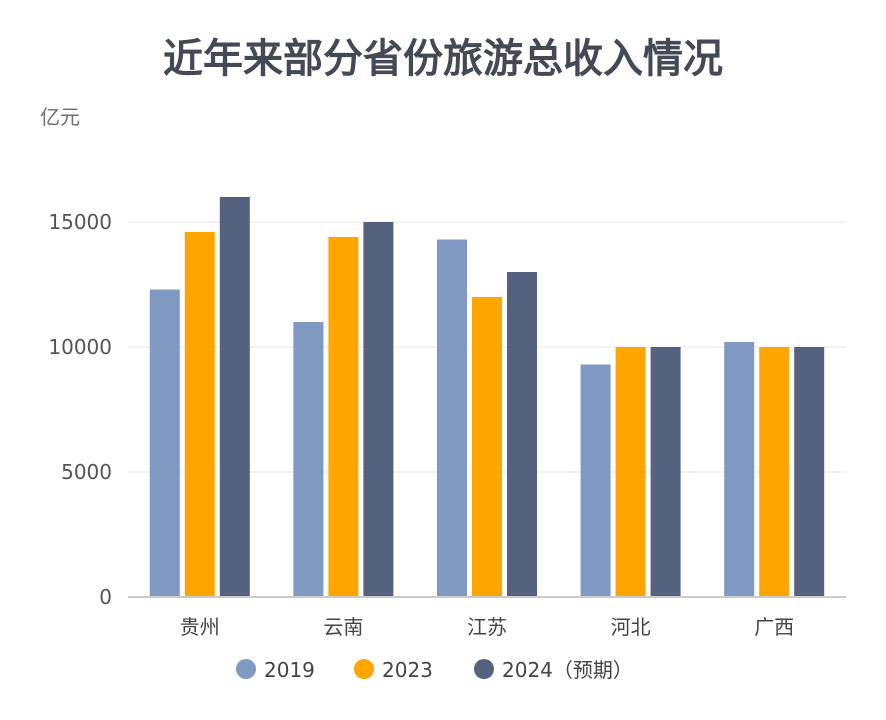 Image resolution: width=886 pixels, height=720 pixels. What do you see at coordinates (567, 670) in the screenshot?
I see `legend-label: 2024（预期）` at bounding box center [567, 670].